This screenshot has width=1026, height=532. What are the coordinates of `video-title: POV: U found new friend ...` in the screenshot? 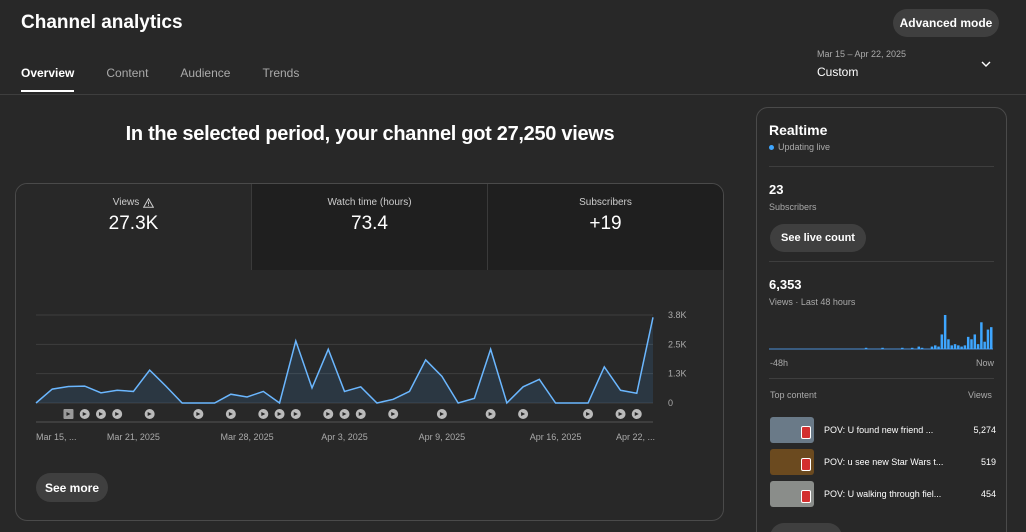 It's located at (879, 430).